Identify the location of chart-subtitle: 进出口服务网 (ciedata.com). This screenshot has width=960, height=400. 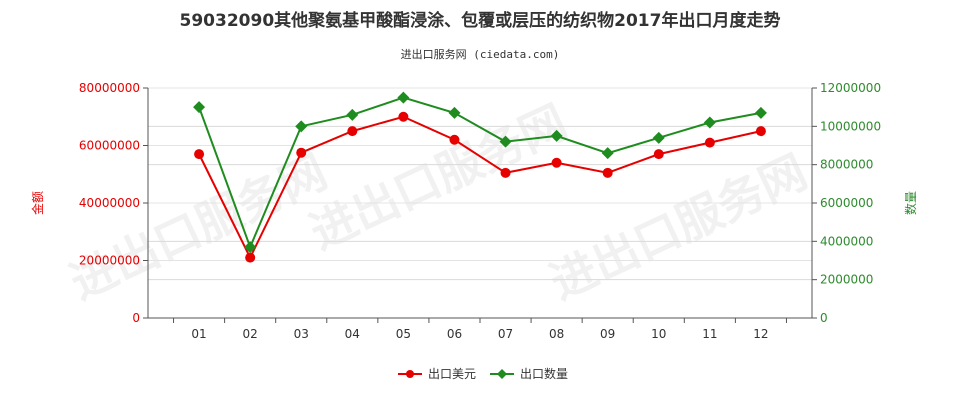
(480, 54).